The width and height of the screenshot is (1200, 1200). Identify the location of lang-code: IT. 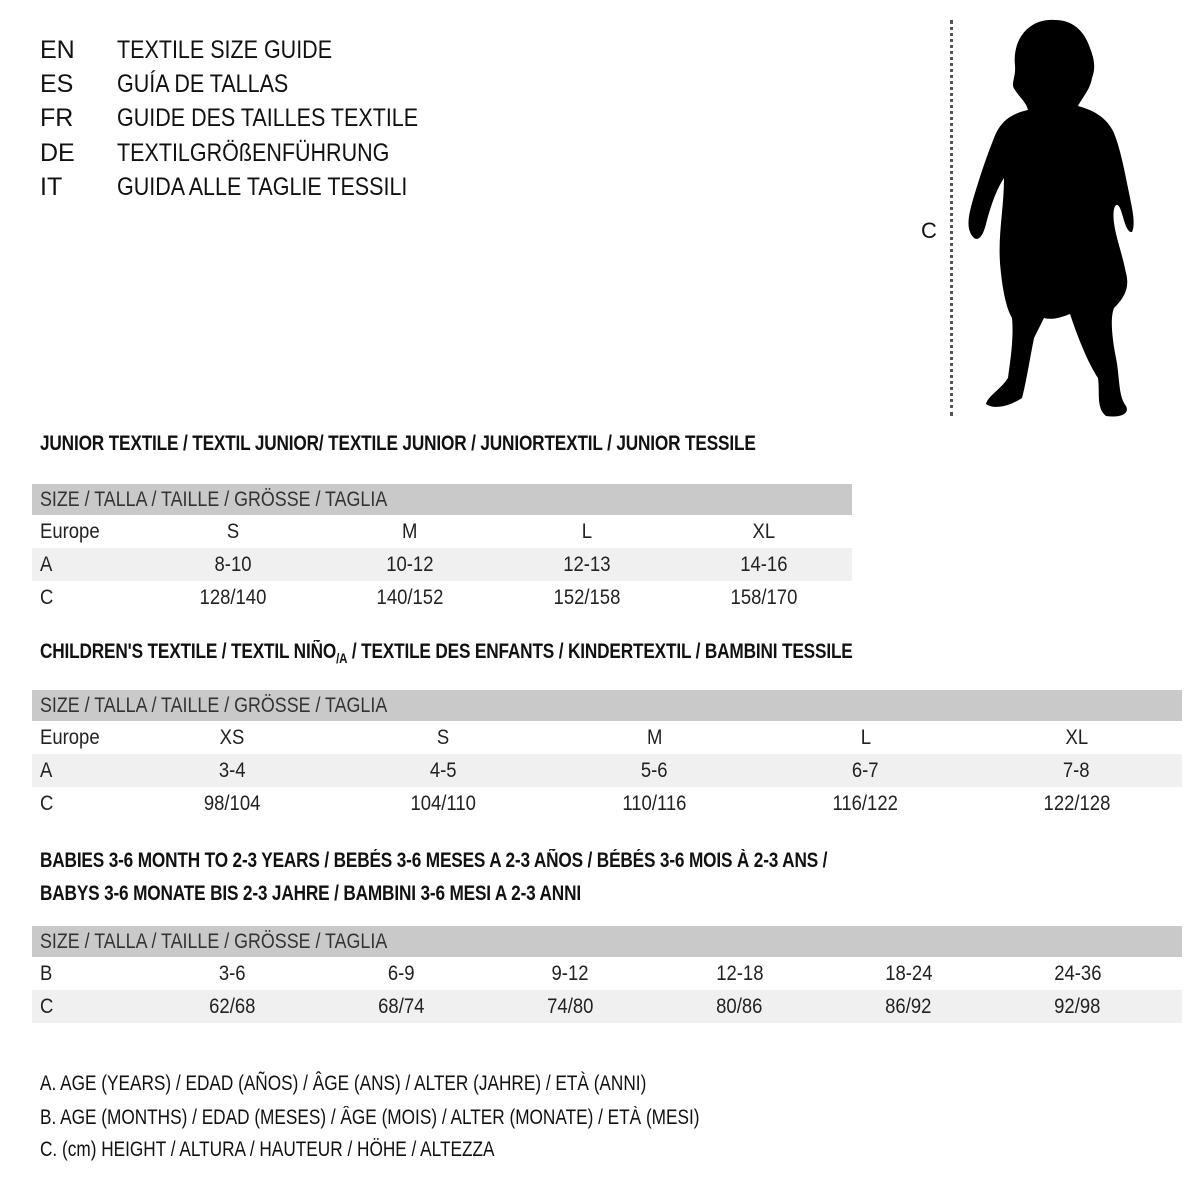
(51, 187).